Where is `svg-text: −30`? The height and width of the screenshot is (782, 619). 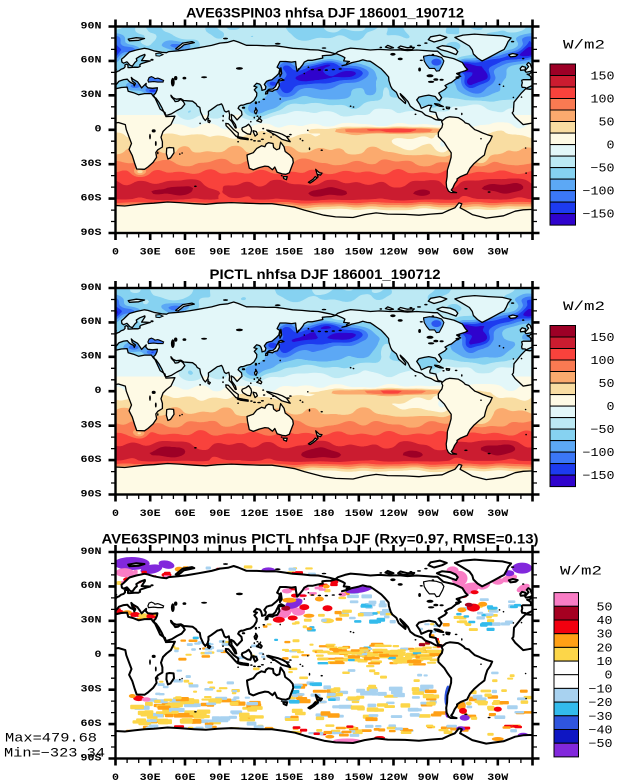
svg-text: −30 is located at coordinates (601, 717).